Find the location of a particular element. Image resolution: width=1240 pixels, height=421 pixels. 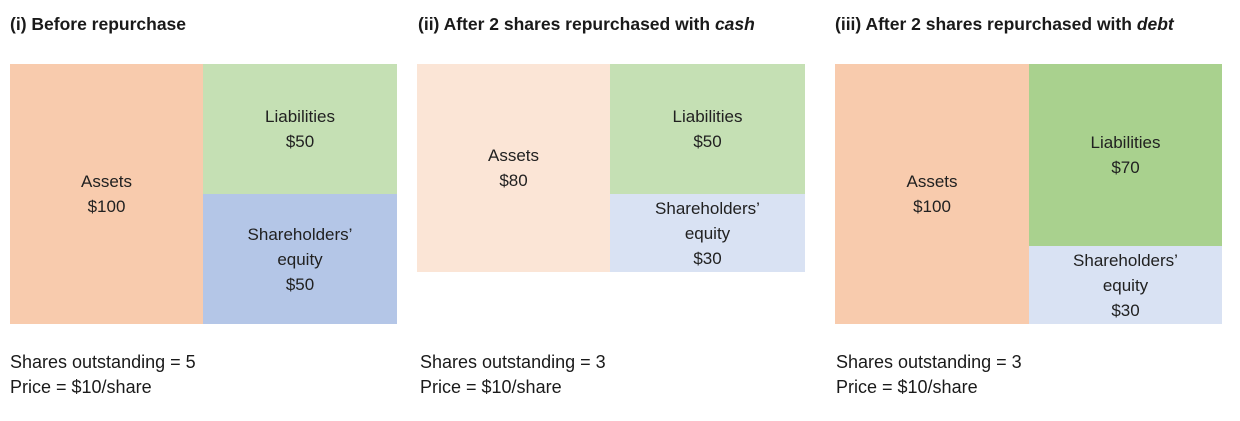

liabilities-box-before: Liabilities $50 is located at coordinates (300, 129).